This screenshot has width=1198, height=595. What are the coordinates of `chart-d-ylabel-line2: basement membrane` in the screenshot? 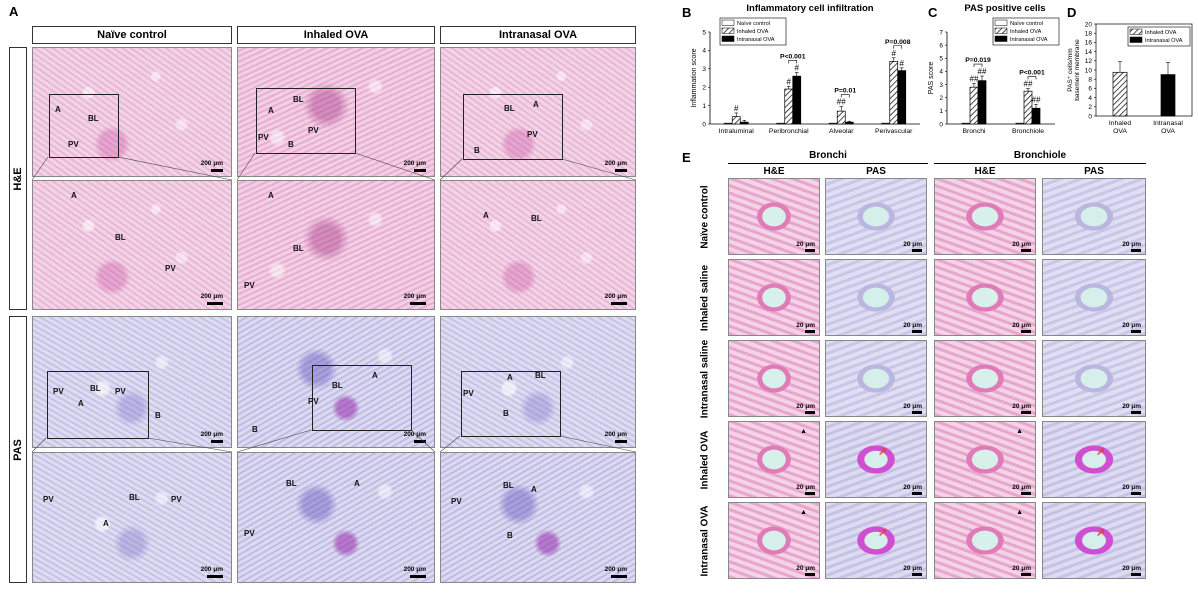 It's located at (1077, 70).